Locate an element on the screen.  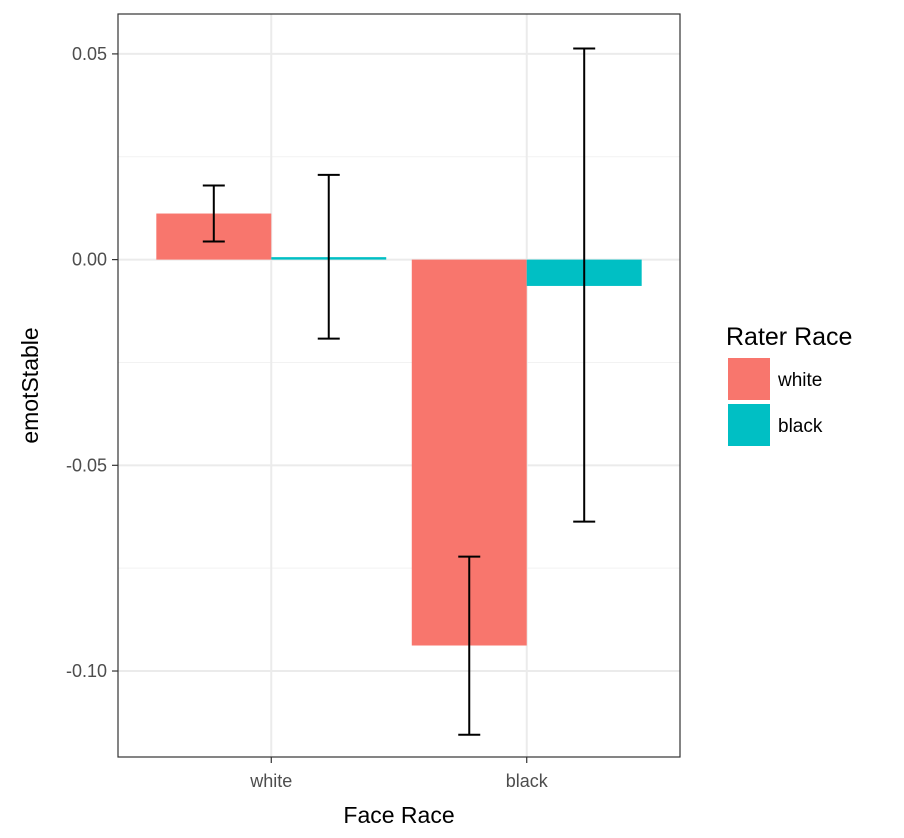
legend-label: white is located at coordinates (799, 380).